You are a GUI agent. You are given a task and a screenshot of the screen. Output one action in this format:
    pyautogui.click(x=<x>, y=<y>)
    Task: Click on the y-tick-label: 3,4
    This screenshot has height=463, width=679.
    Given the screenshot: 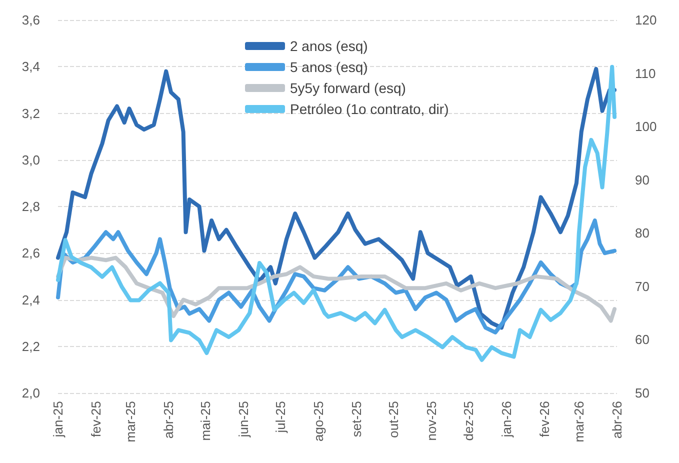 What is the action you would take?
    pyautogui.click(x=31, y=66)
    